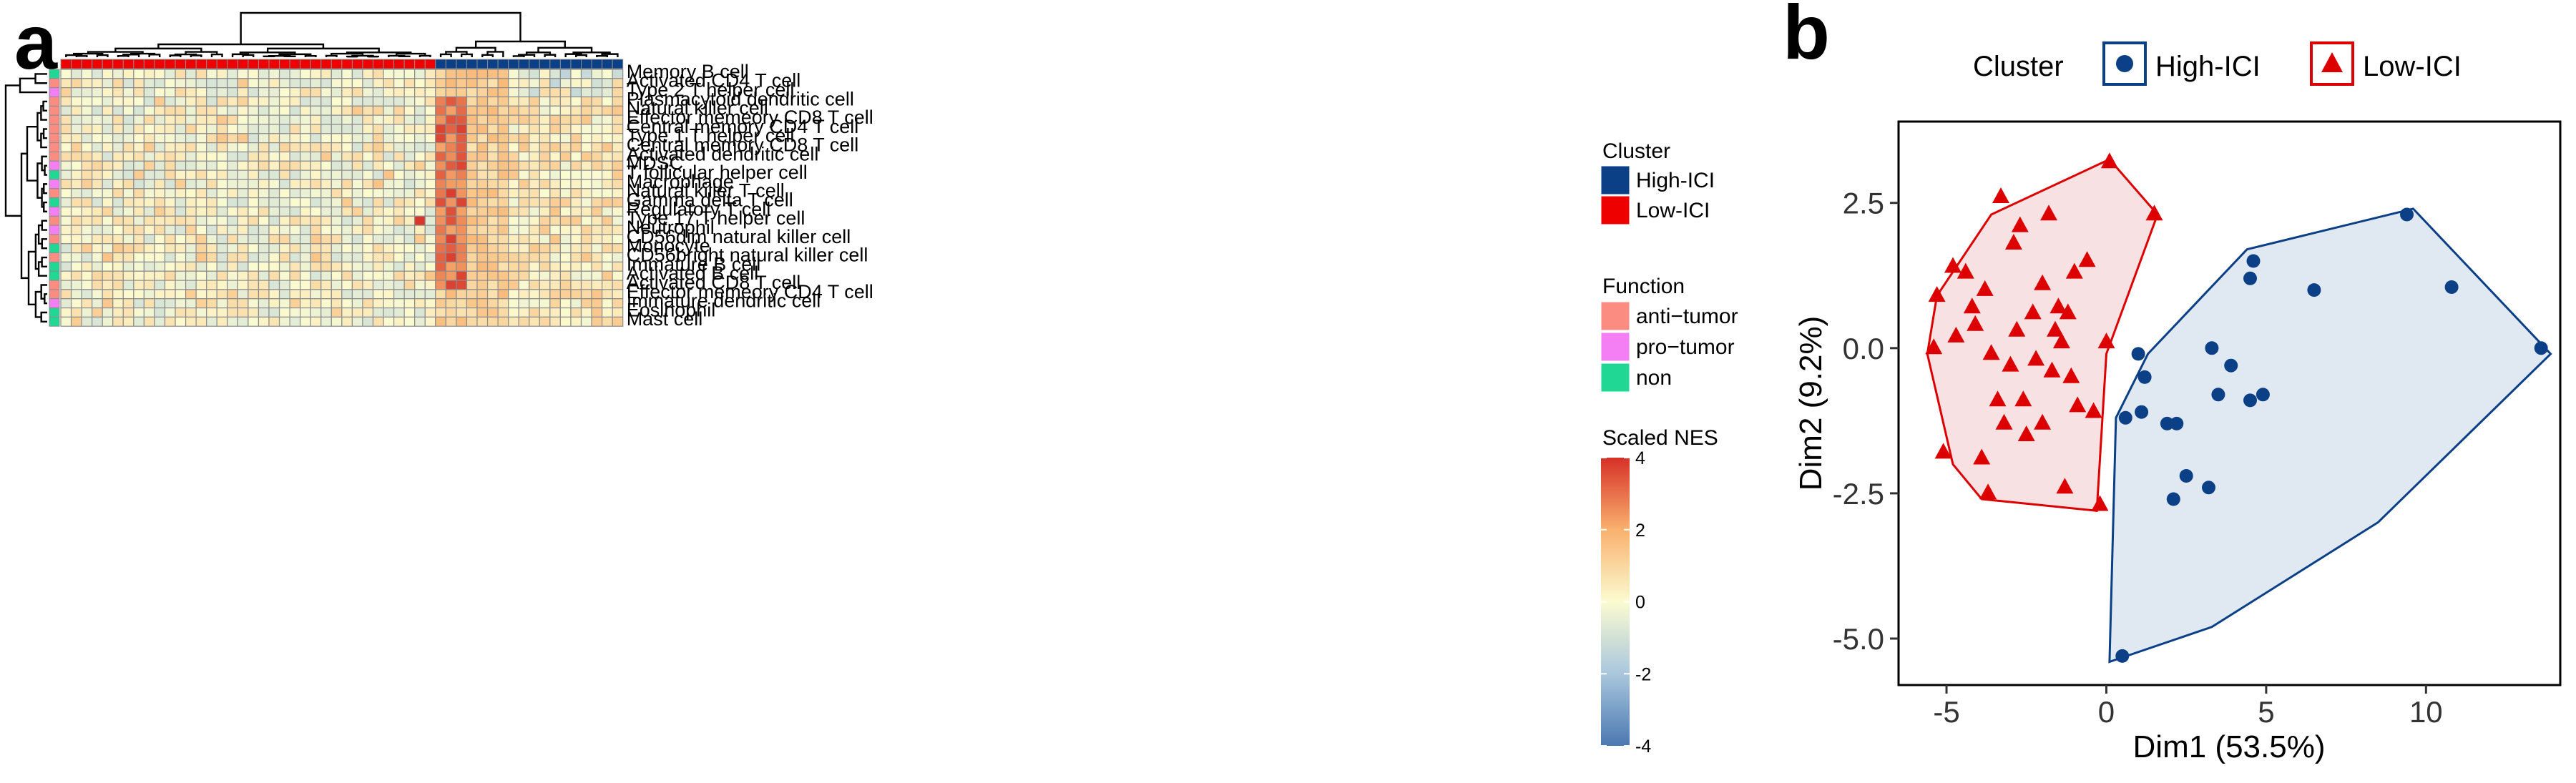 The image size is (2576, 783). What do you see at coordinates (693, 273) in the screenshot?
I see `row-label: Activated B cell` at bounding box center [693, 273].